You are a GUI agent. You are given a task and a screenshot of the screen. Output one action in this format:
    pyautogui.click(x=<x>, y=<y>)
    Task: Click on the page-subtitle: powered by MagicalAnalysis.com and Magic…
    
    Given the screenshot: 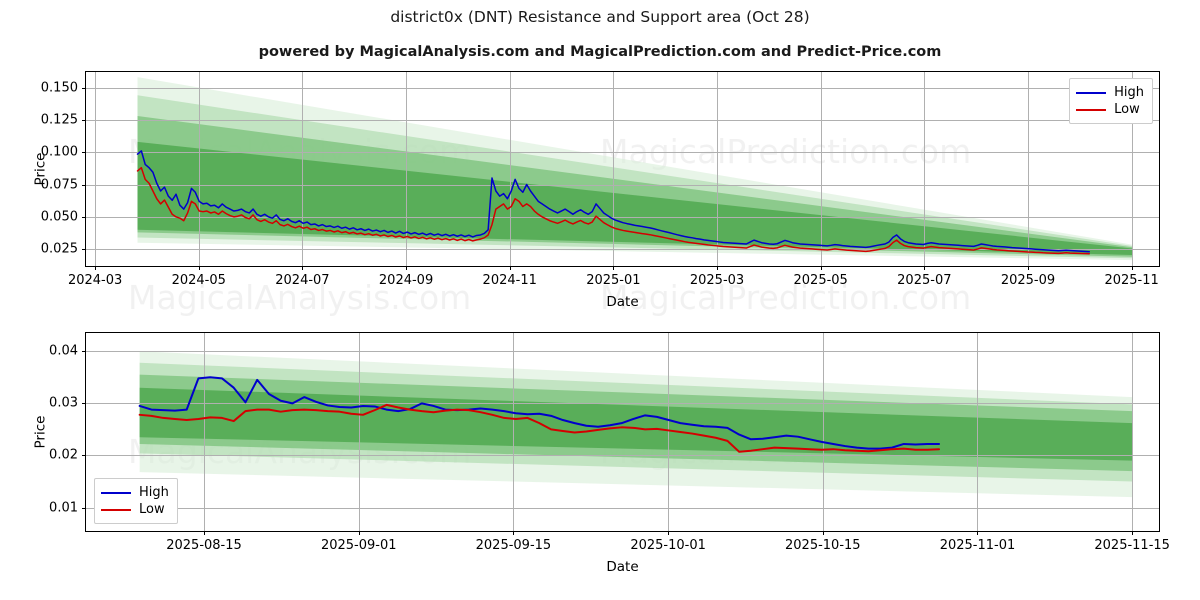 What is the action you would take?
    pyautogui.click(x=600, y=52)
    